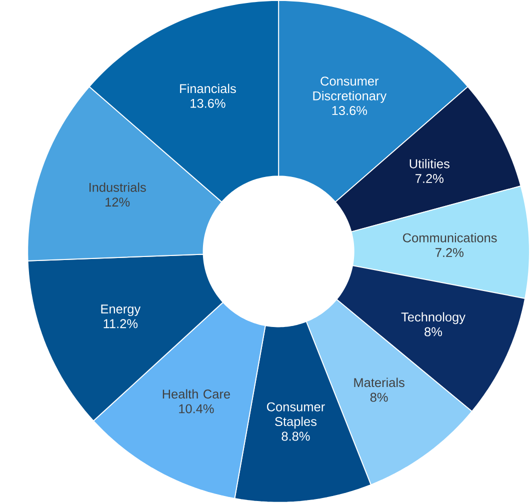  Describe the element at coordinates (121, 323) in the screenshot. I see `data-label: 11.2%` at that location.